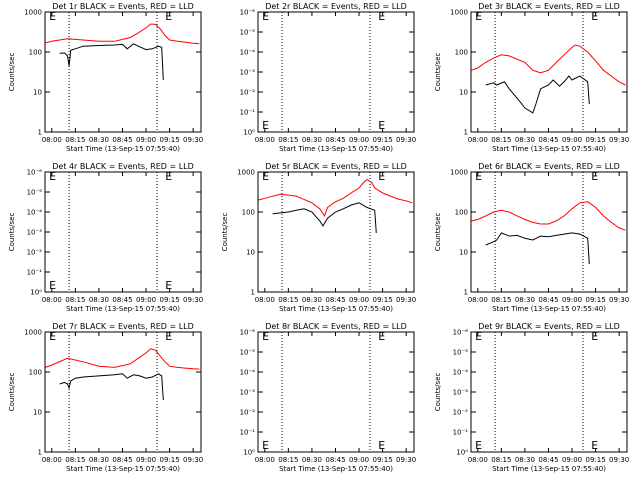 This screenshot has height=480, width=640. What do you see at coordinates (123, 6) in the screenshot?
I see `chart-title: Det 1r BLACK = Events, RED = LLD` at bounding box center [123, 6].